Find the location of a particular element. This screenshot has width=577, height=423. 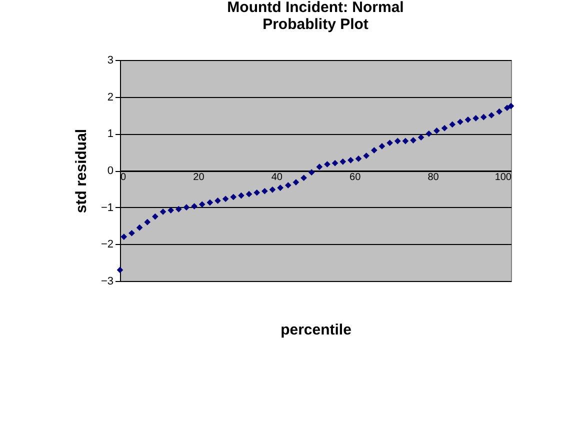

y-tick-label: −3 is located at coordinates (107, 282).